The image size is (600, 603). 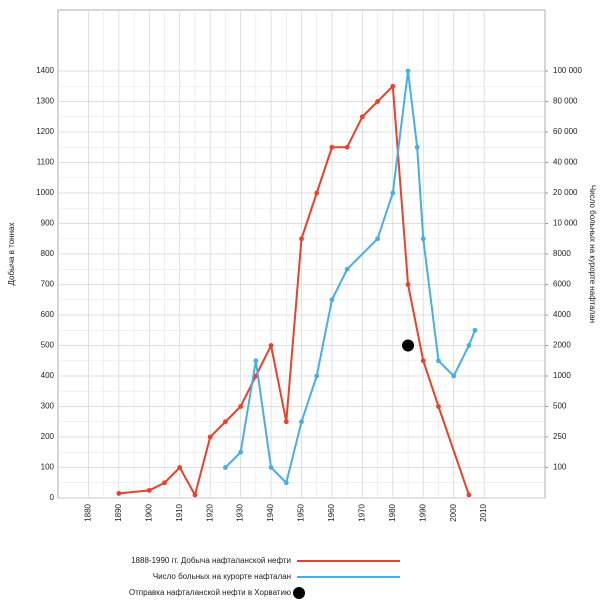 I want to click on y2-axis-label: Число больных на курорте нафталан, so click(x=592, y=254).